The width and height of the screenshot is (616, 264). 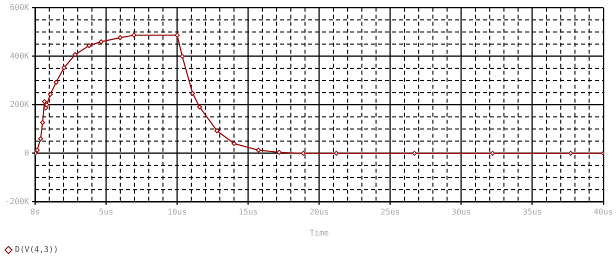 What do you see at coordinates (462, 212) in the screenshot?
I see `x-tick-label: 30us` at bounding box center [462, 212].